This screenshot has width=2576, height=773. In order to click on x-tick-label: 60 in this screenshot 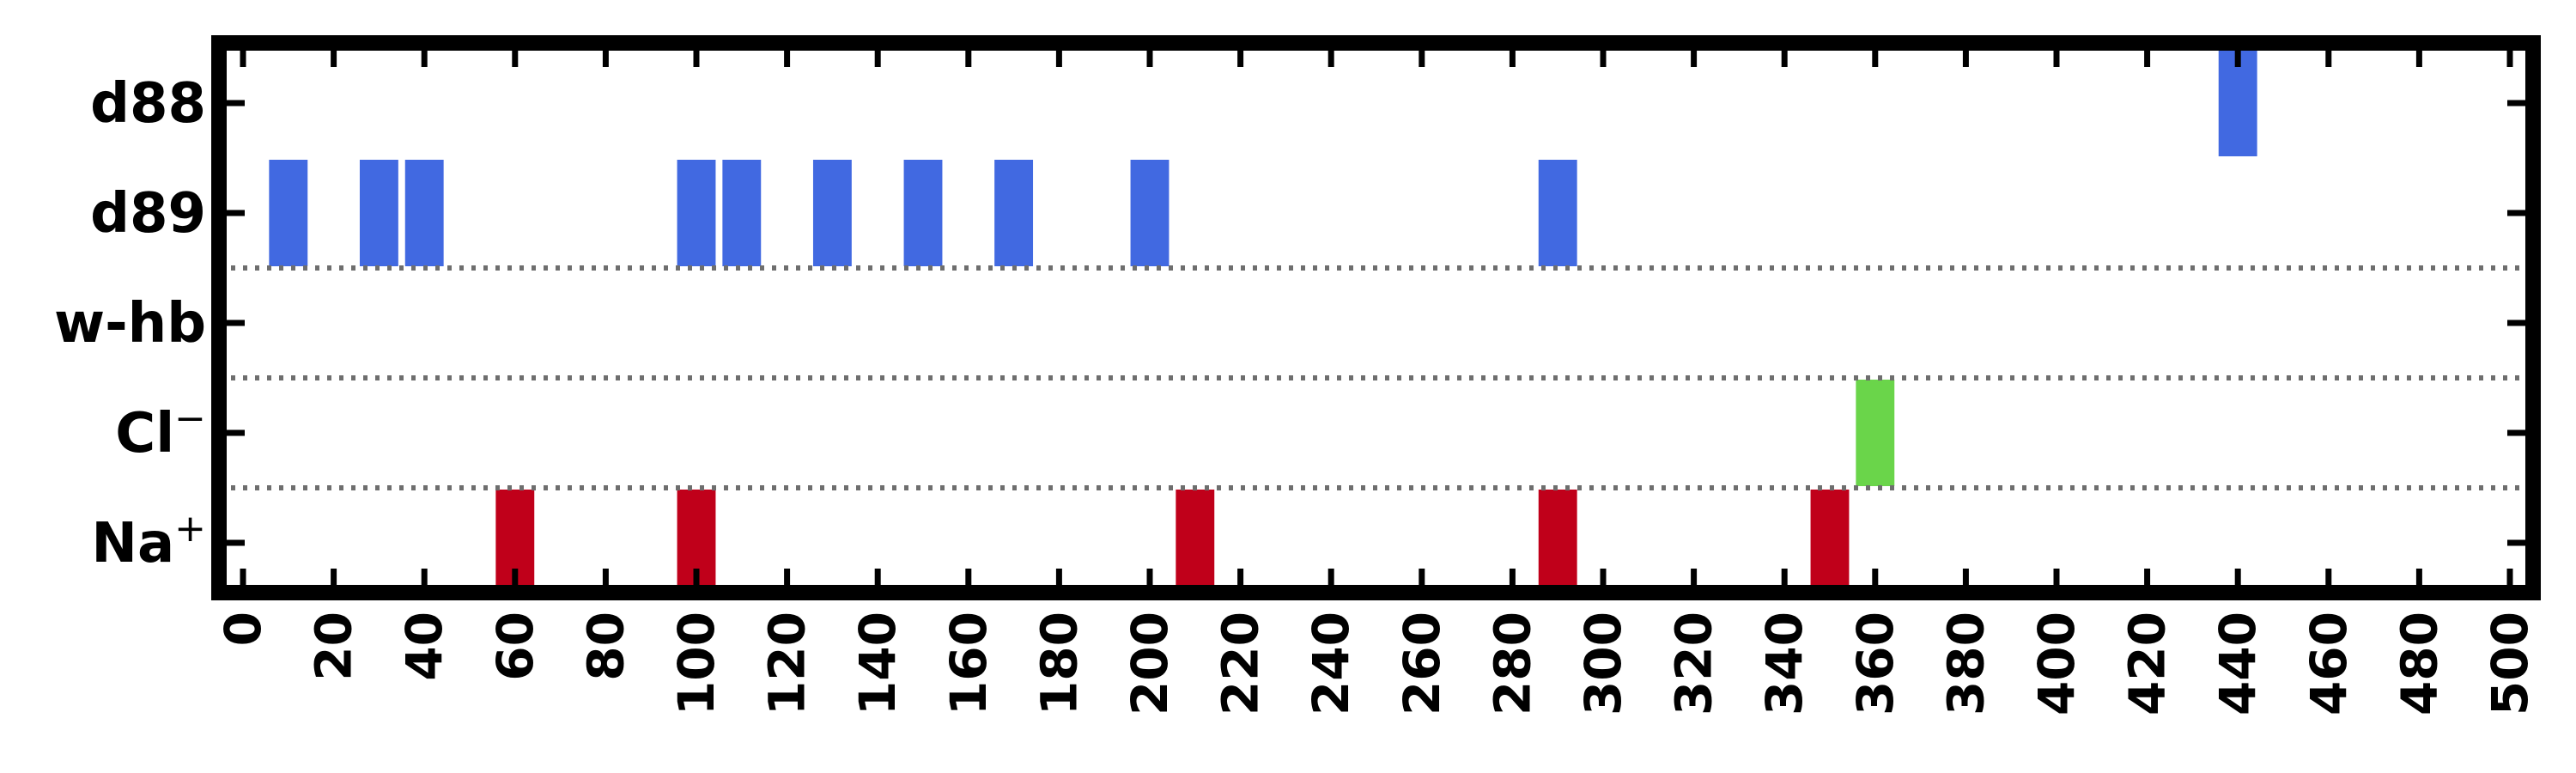, I will do `click(515, 646)`.